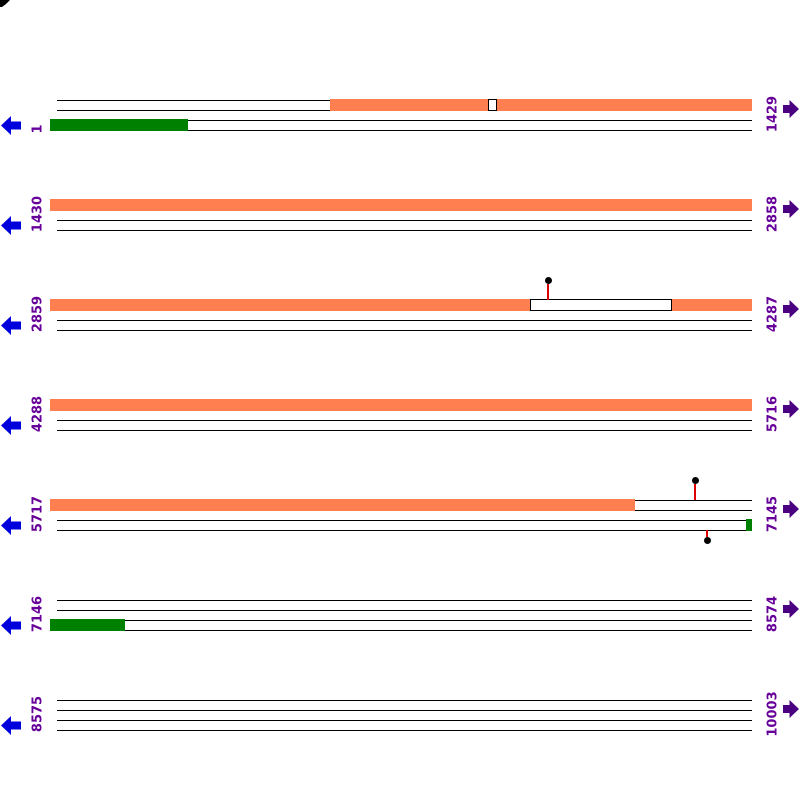 The height and width of the screenshot is (800, 800). What do you see at coordinates (38, 314) in the screenshot?
I see `row-start-position-label: 2859` at bounding box center [38, 314].